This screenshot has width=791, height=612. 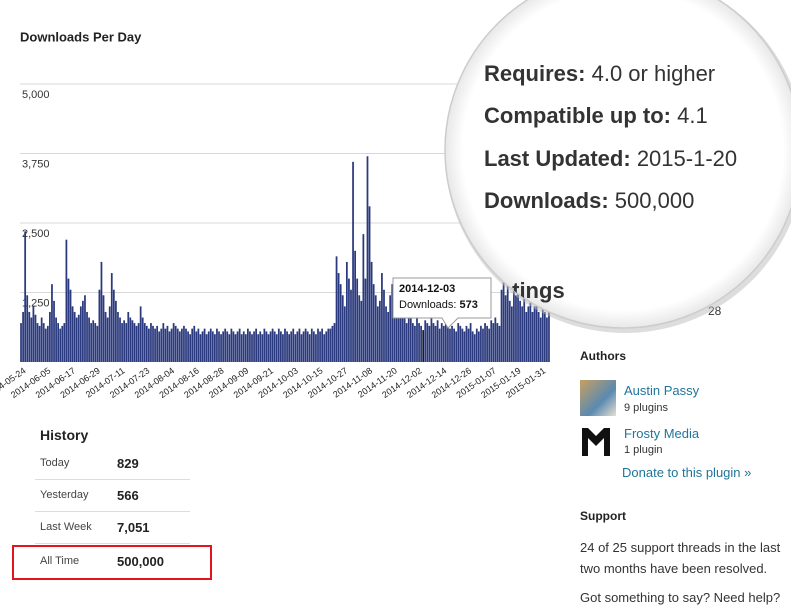 I want to click on separator, so click(x=112, y=543).